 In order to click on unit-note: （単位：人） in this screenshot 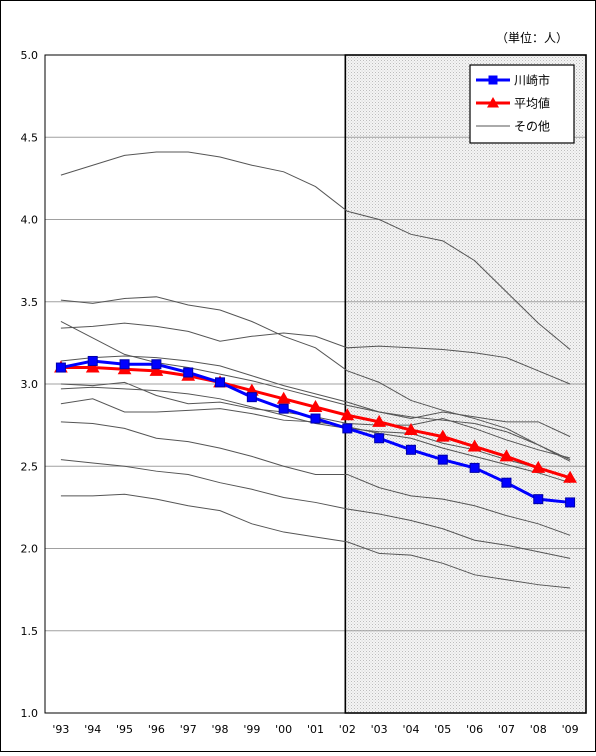, I will do `click(532, 37)`.